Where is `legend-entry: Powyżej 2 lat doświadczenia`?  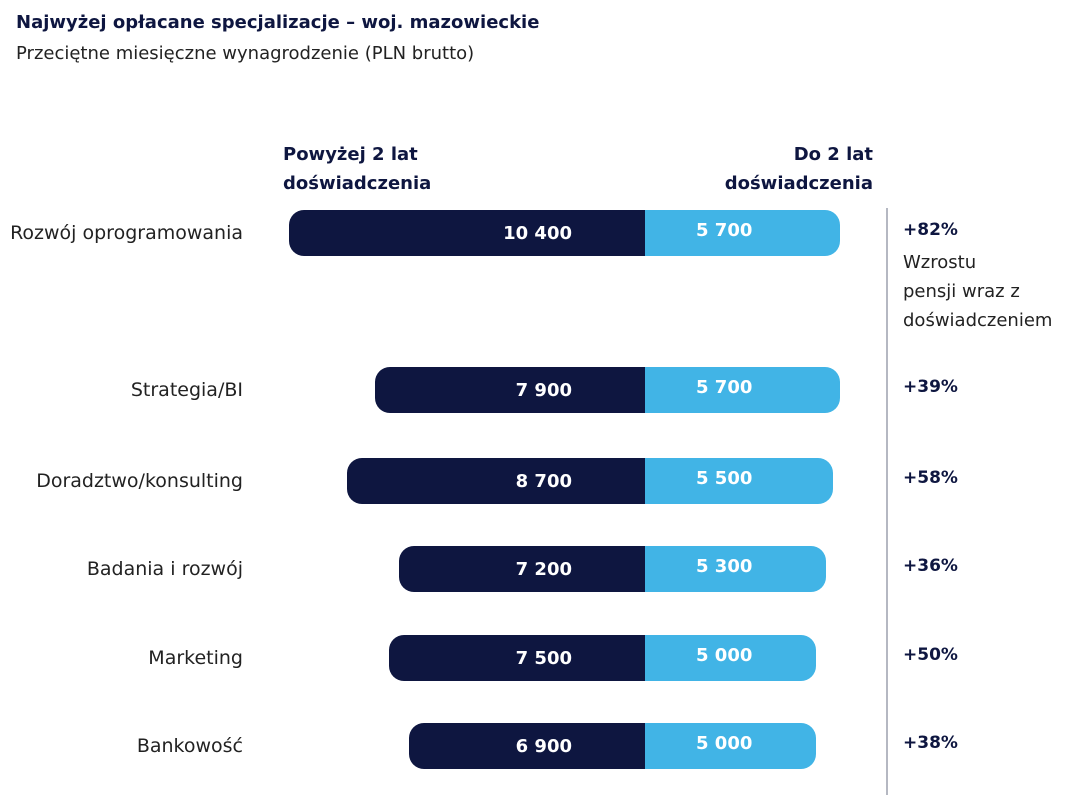
legend-entry: Powyżej 2 lat doświadczenia is located at coordinates (357, 169).